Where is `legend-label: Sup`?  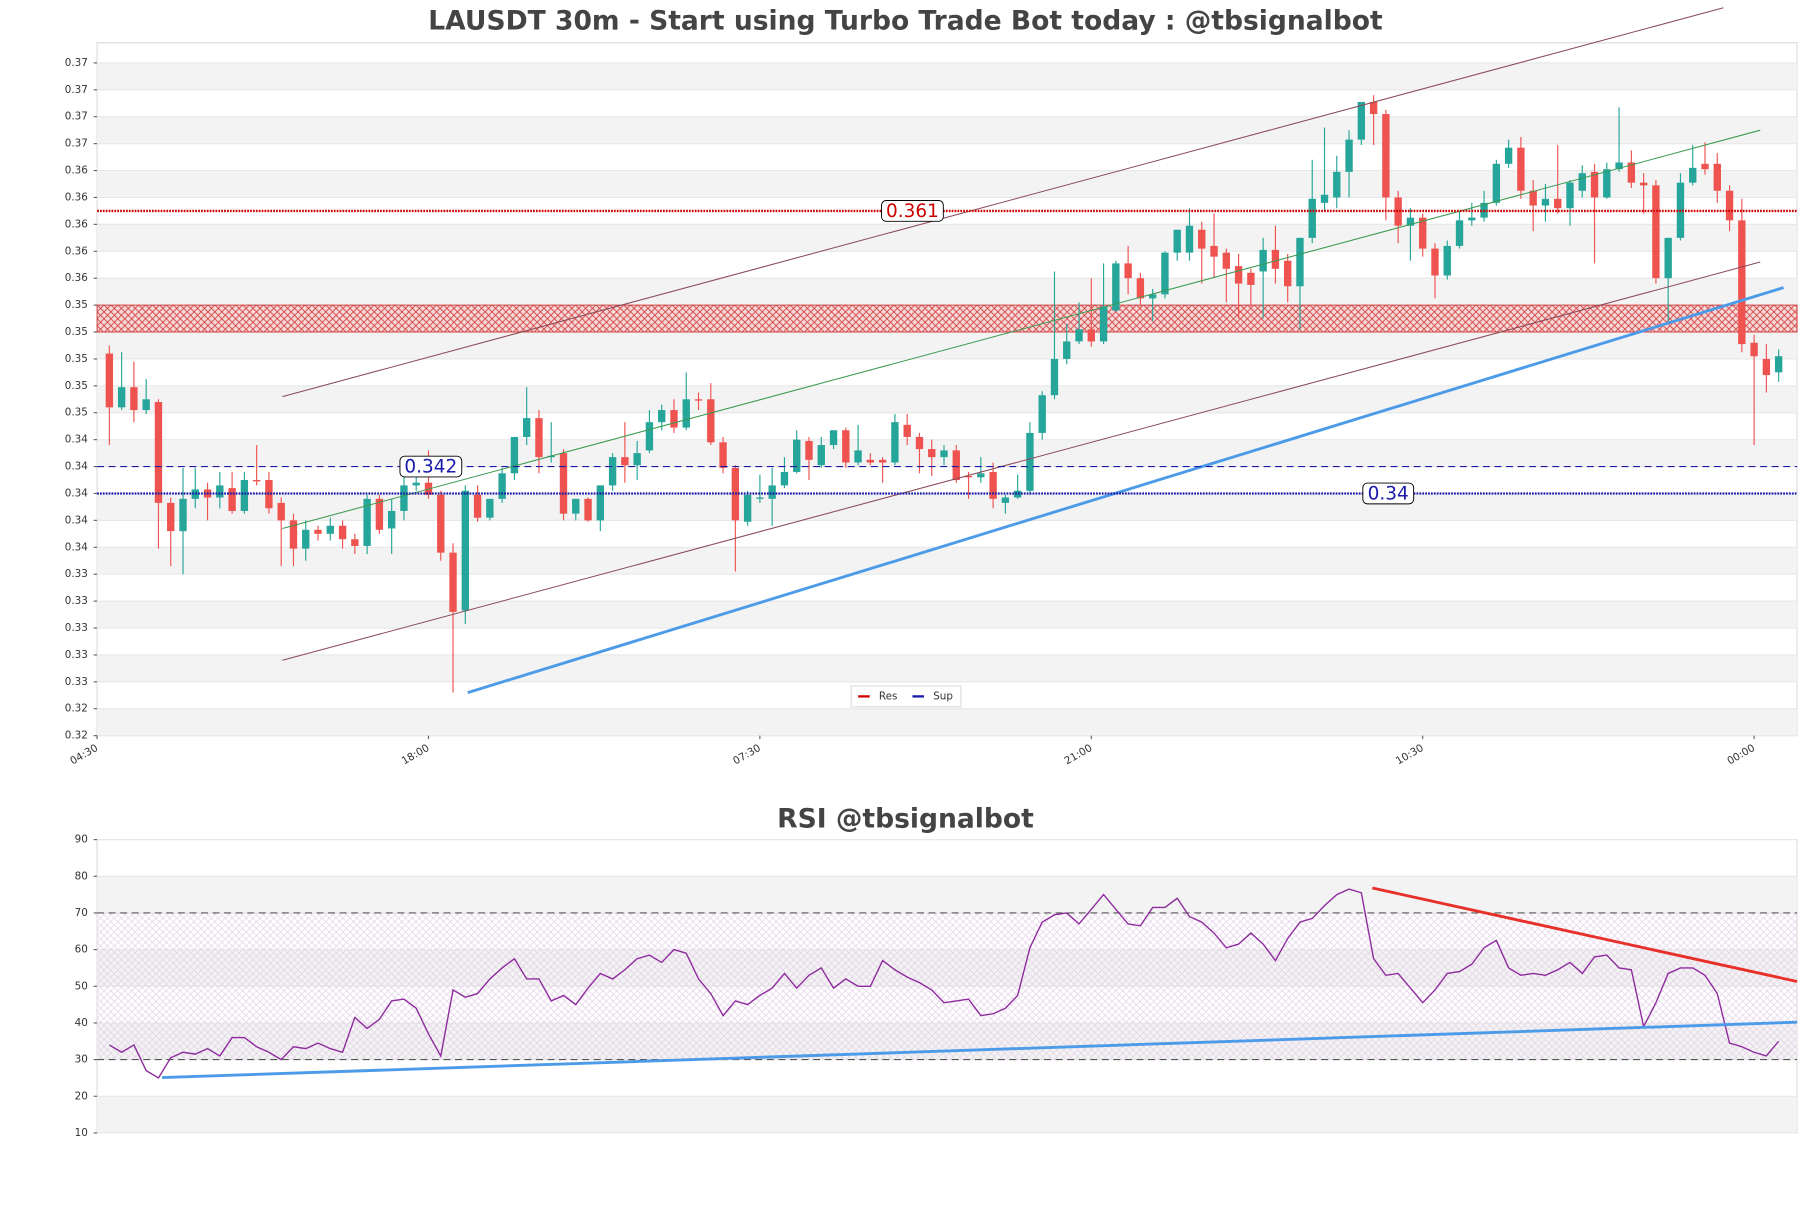 legend-label: Sup is located at coordinates (943, 696).